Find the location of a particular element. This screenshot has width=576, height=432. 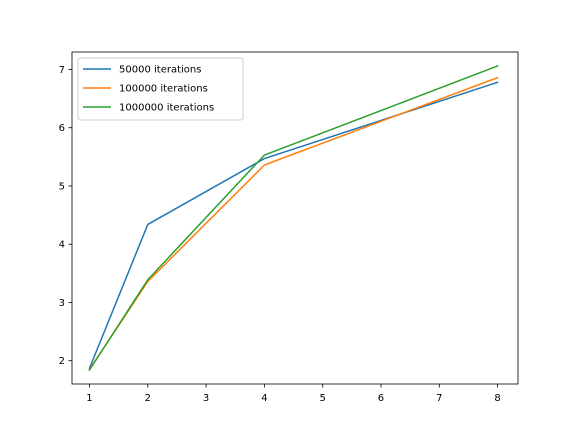

x-tick-label: 6 is located at coordinates (381, 398).